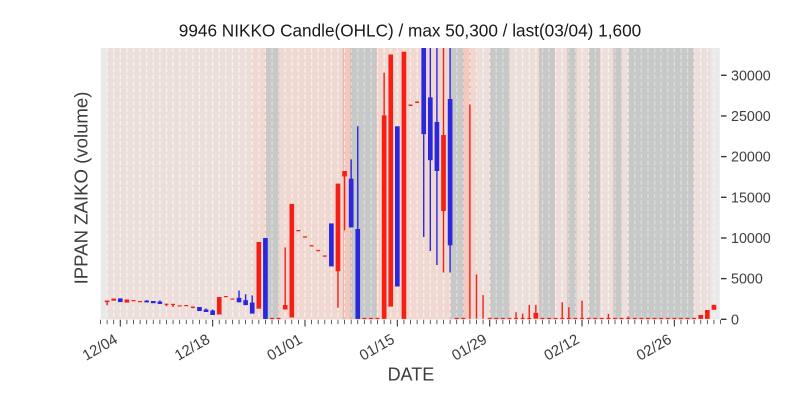 The width and height of the screenshot is (800, 400). Describe the element at coordinates (80, 188) in the screenshot. I see `svg-text: IPPAN ZAIKO (volume)` at that location.